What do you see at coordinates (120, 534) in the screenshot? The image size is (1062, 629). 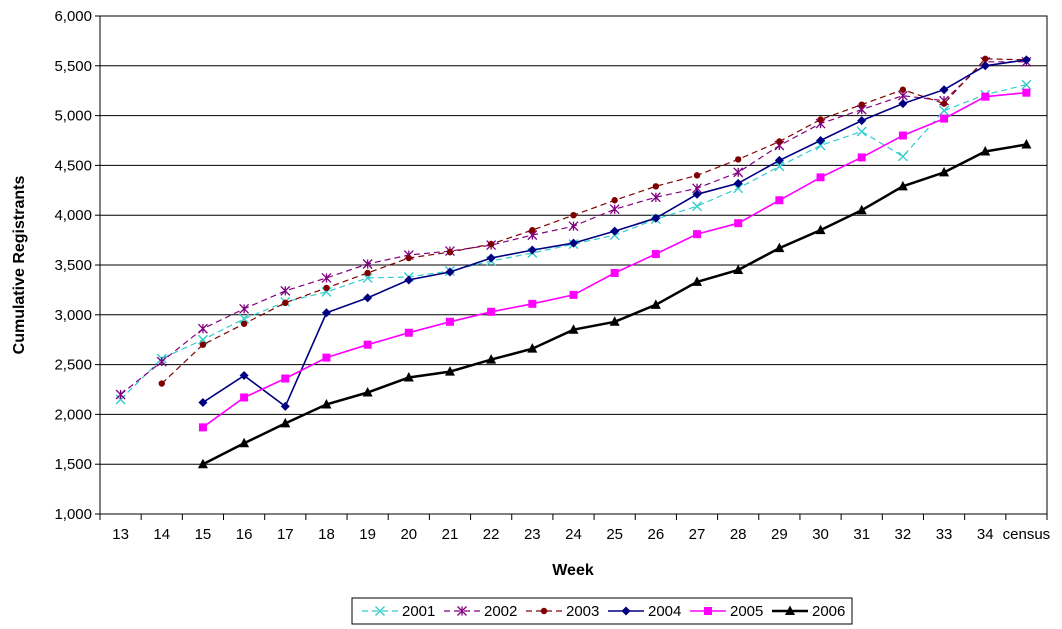 I see `x-tick-label: 13` at bounding box center [120, 534].